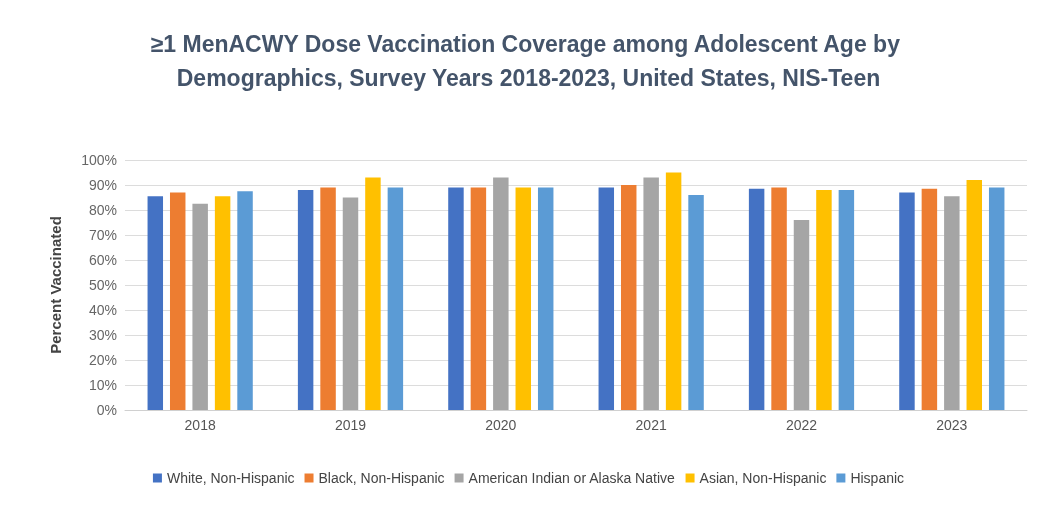 The image size is (1057, 518). Describe the element at coordinates (571, 478) in the screenshot. I see `legend-label: American Indian or Alaska Native` at that location.